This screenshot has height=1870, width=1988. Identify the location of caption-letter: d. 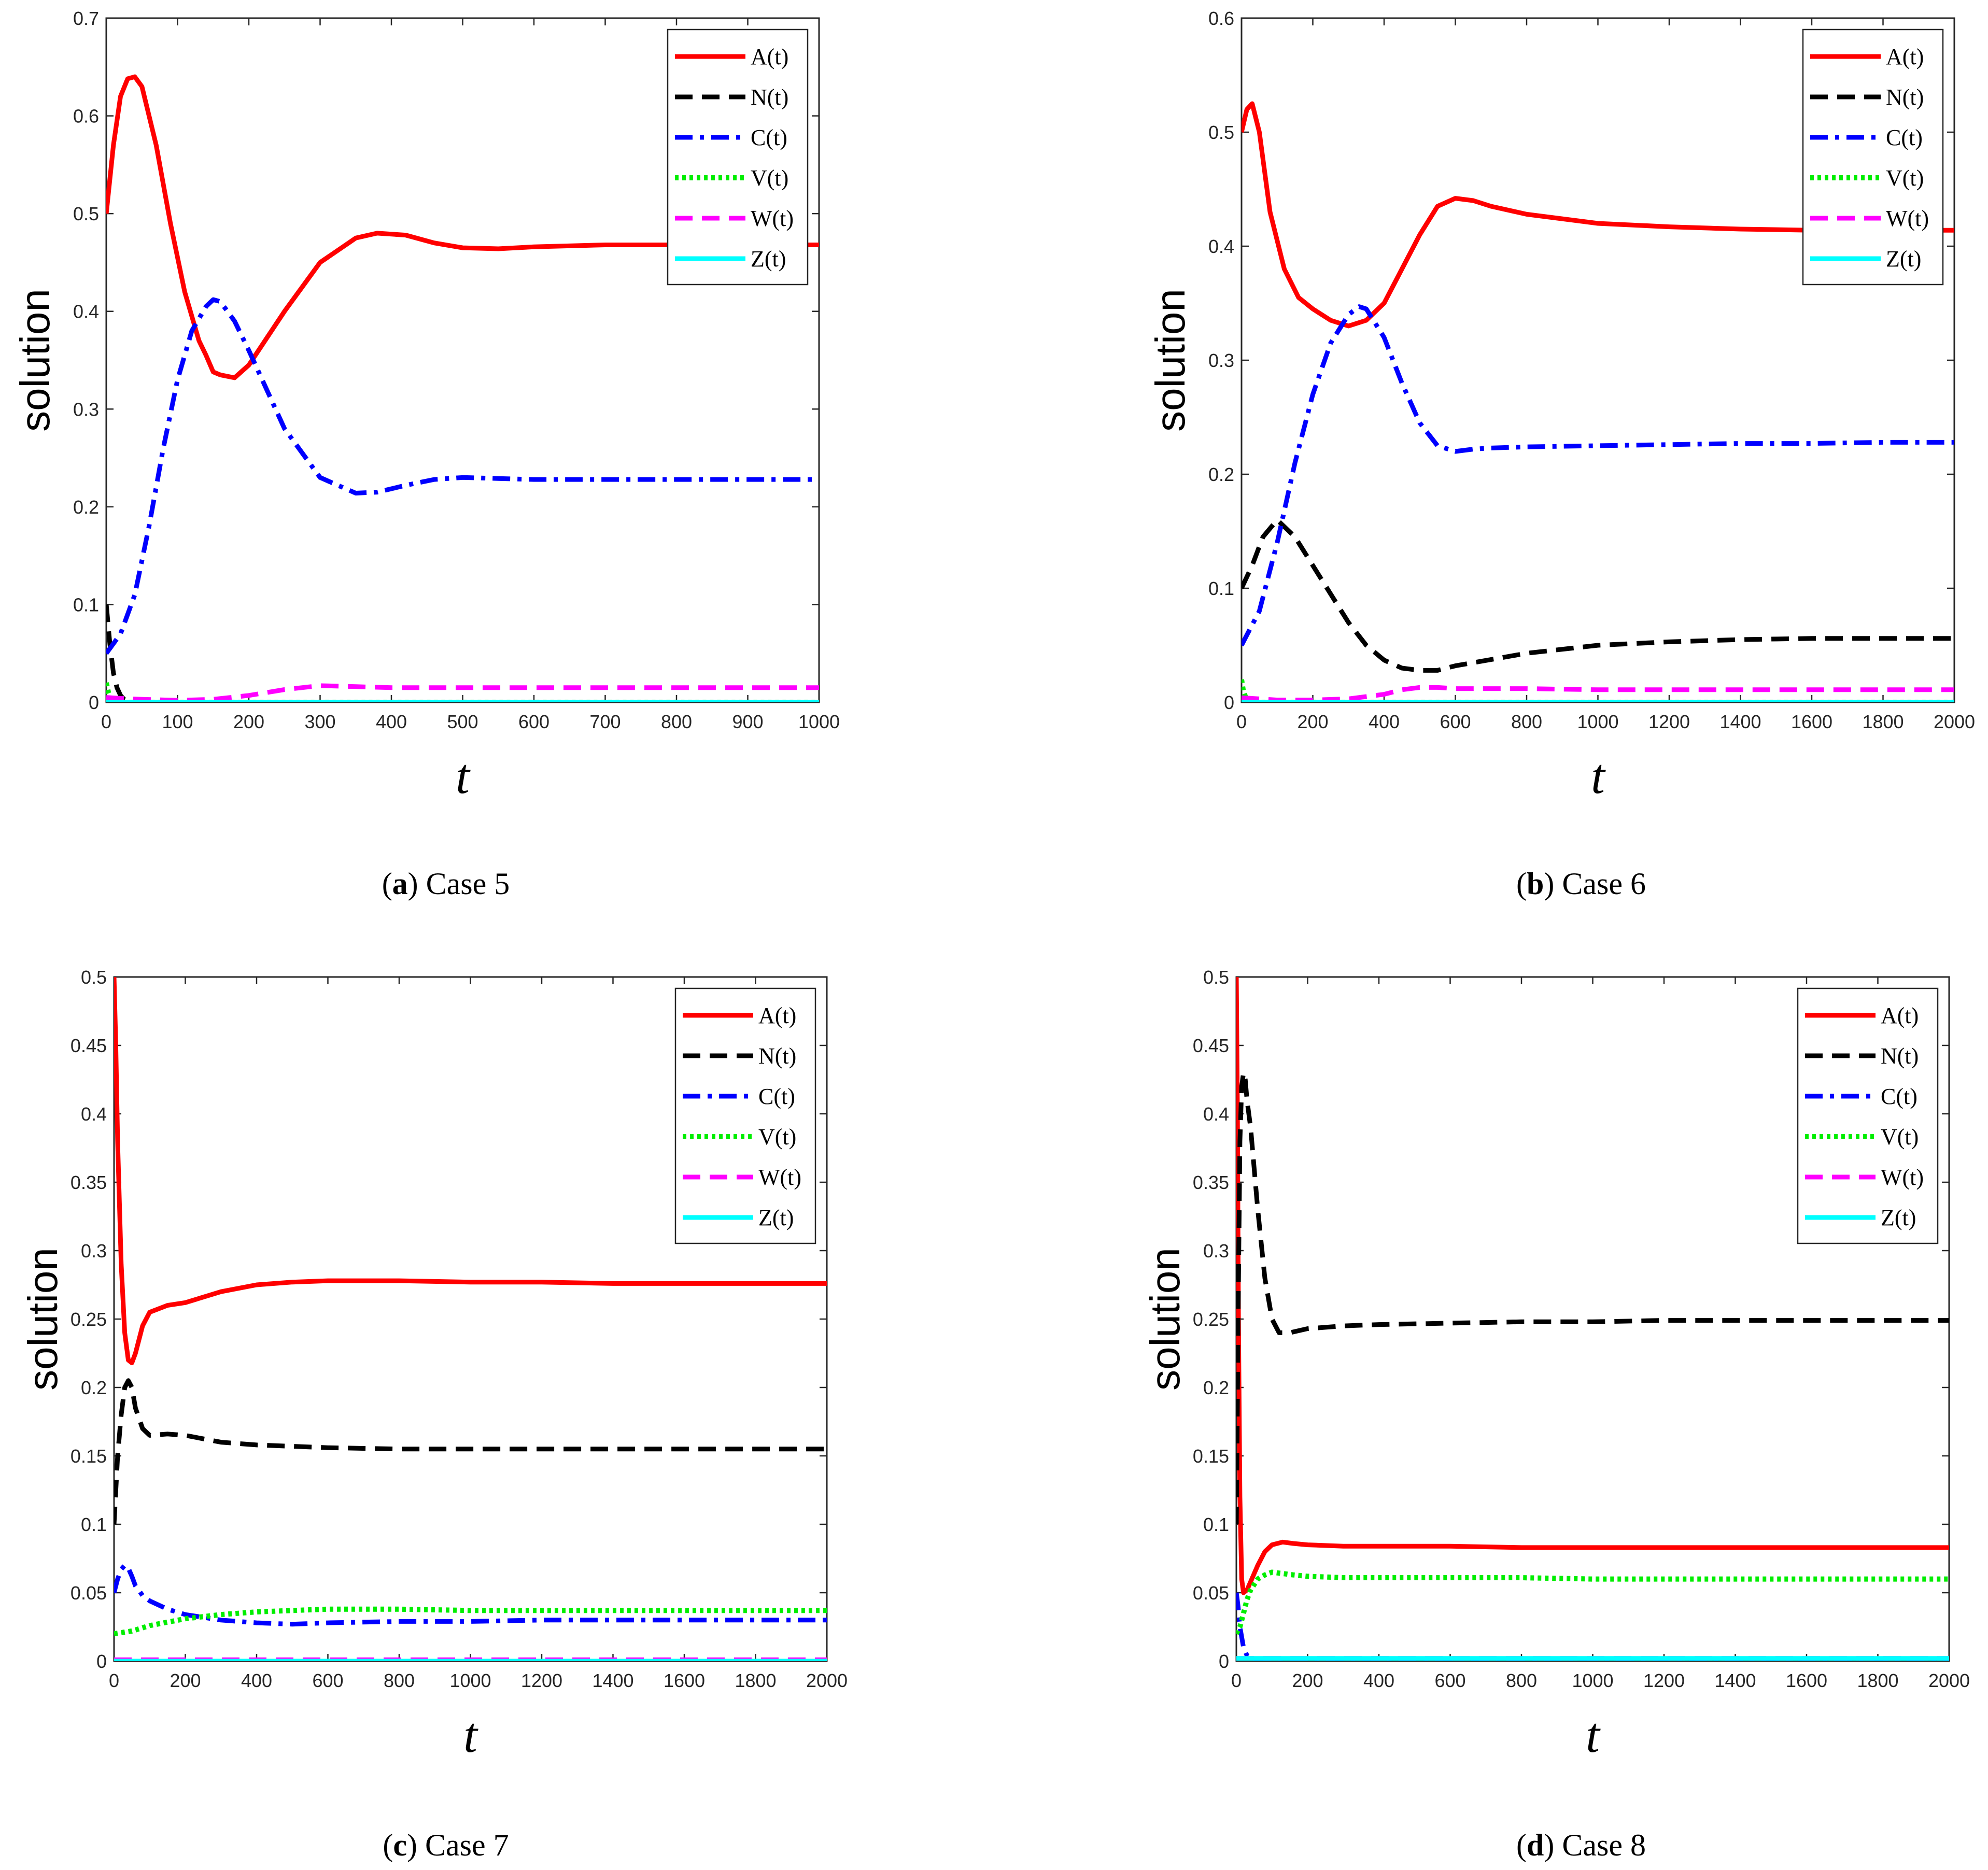
(1535, 1845).